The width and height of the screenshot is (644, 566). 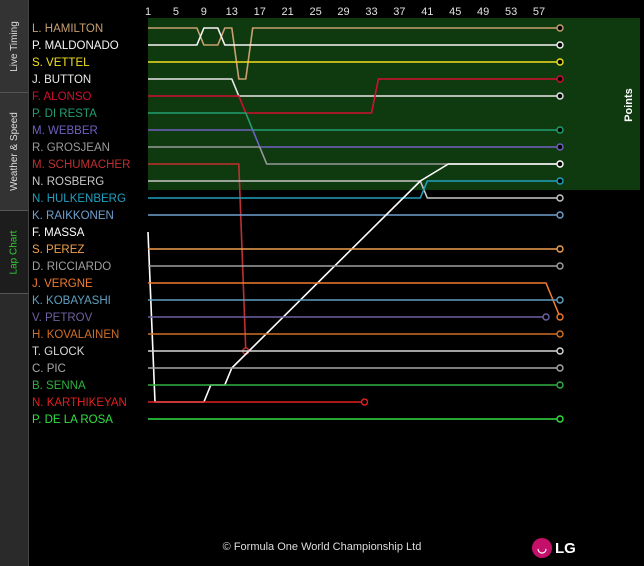 I want to click on sidebar: Live Timing Weather & Speed Lap Chart, so click(x=14, y=283).